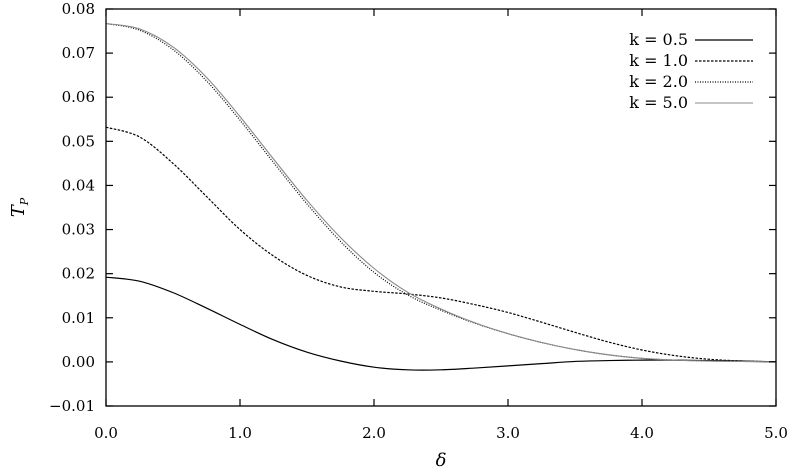  I want to click on x-tick-label: 3.0, so click(508, 433).